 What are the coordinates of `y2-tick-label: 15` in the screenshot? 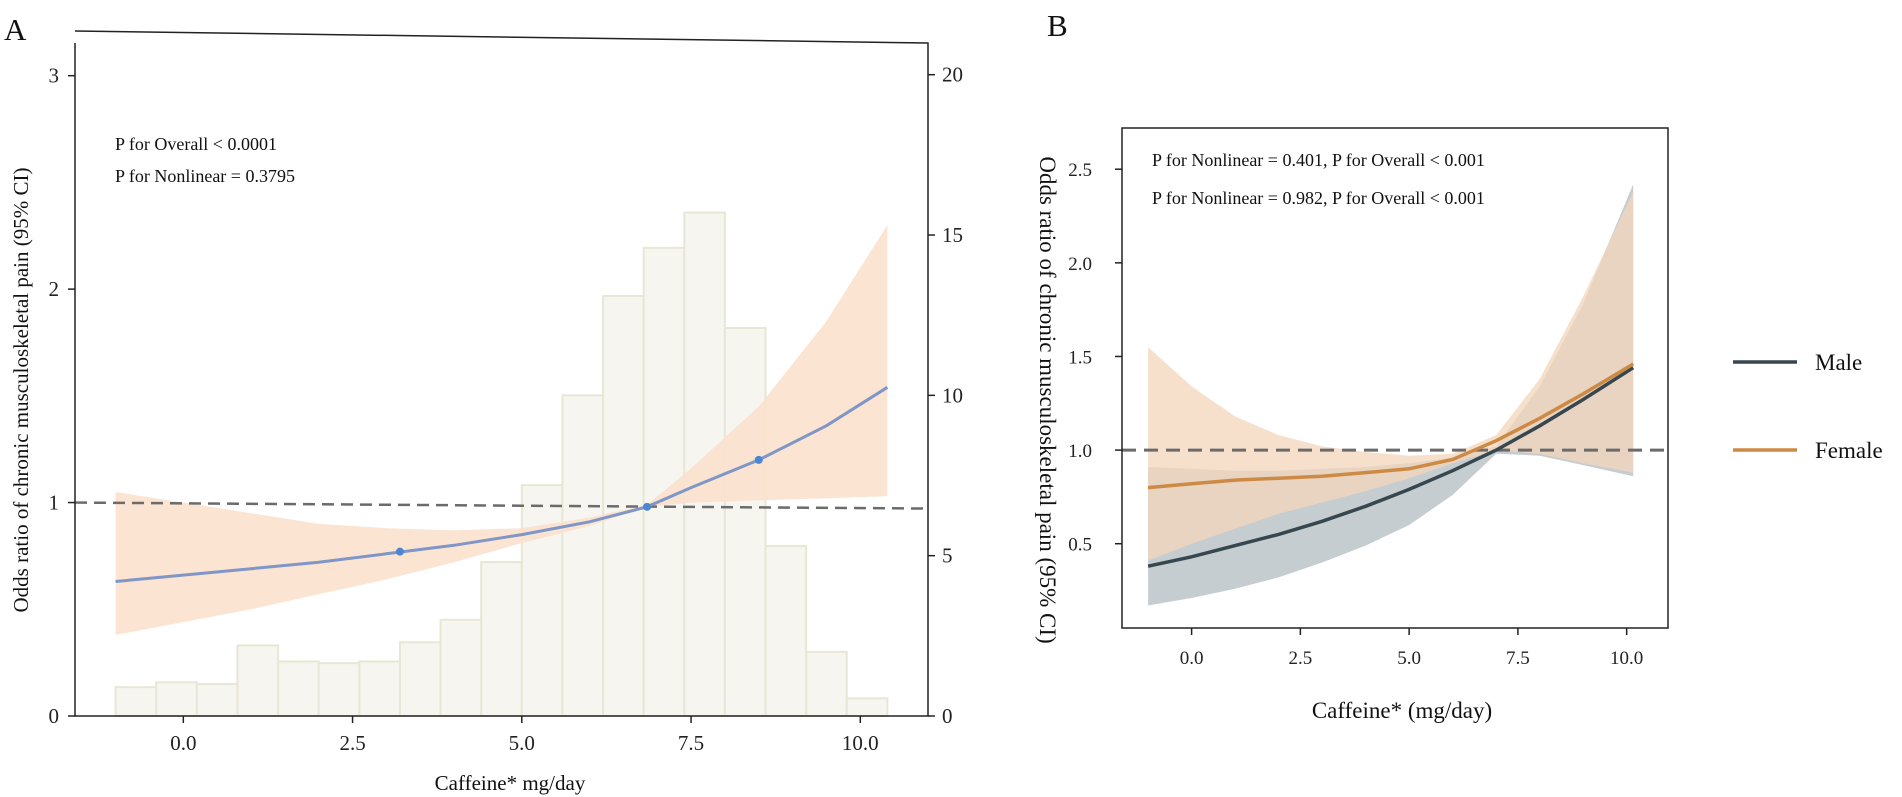 It's located at (952, 235).